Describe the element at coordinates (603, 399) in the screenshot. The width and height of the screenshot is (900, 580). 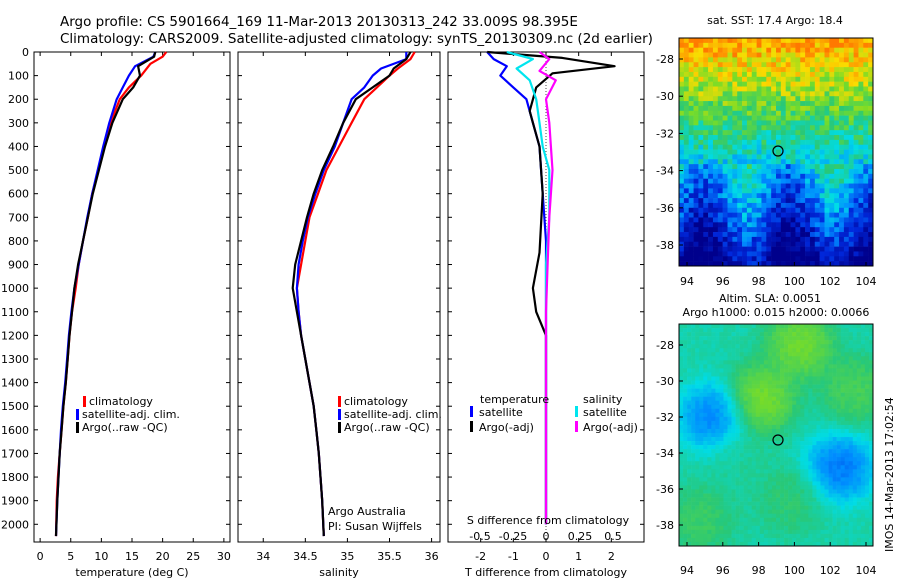
I see `legend-title-salinity: salinity` at that location.